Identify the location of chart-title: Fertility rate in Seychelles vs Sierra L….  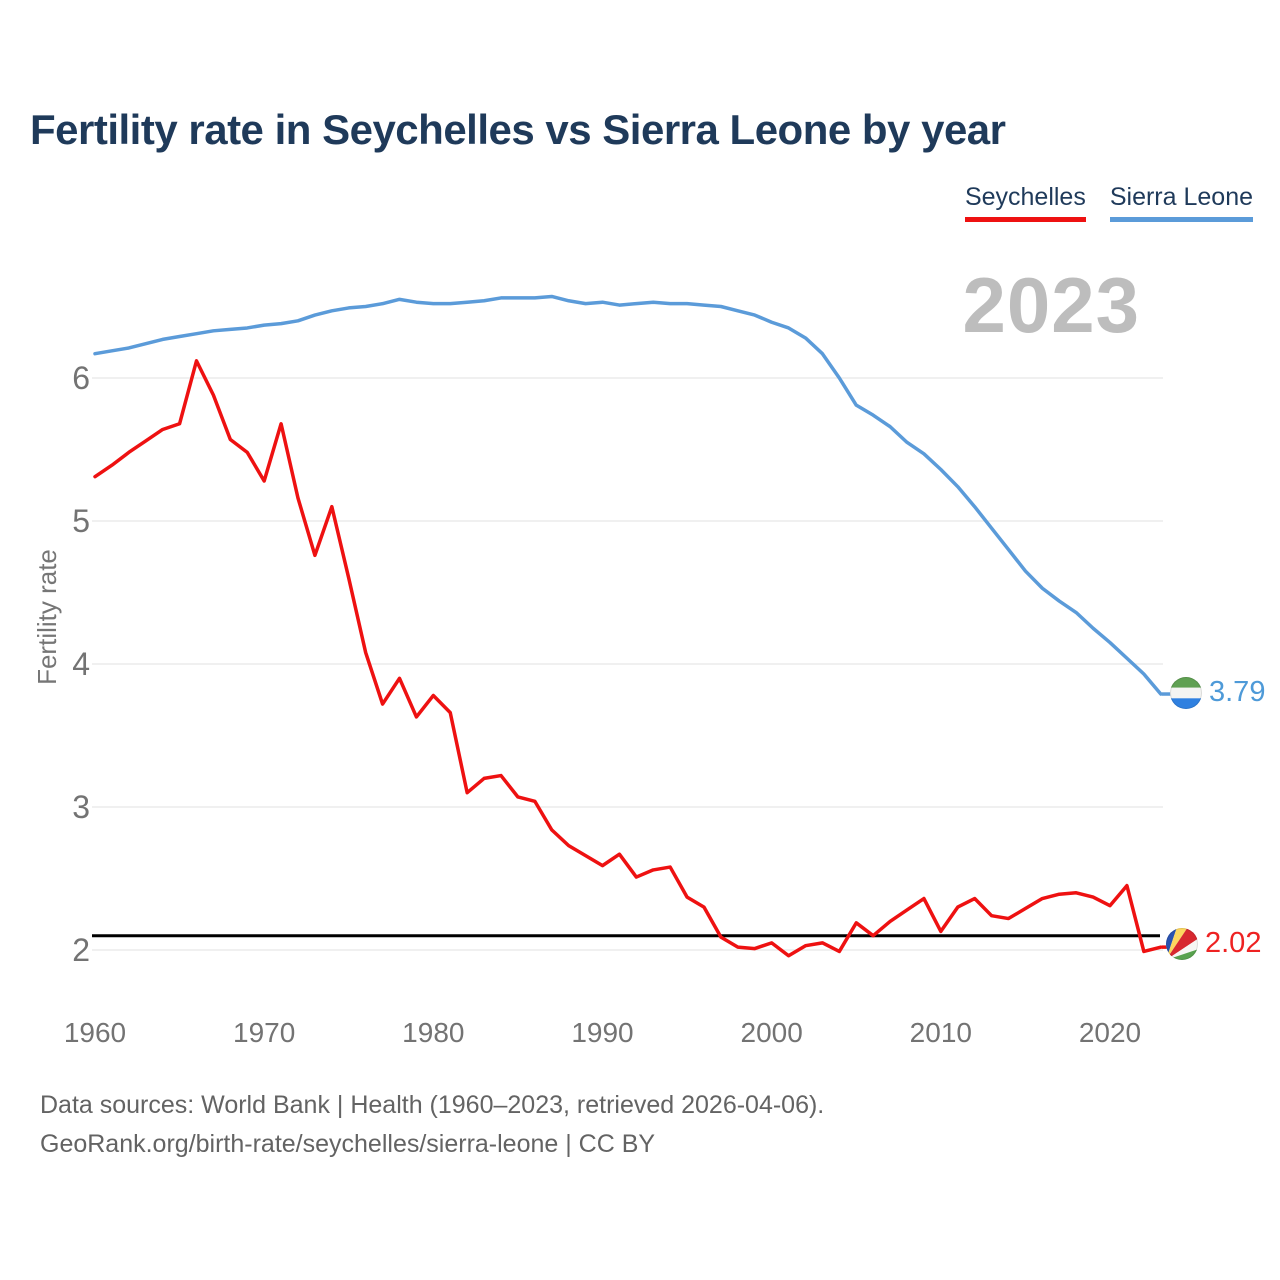
(518, 129).